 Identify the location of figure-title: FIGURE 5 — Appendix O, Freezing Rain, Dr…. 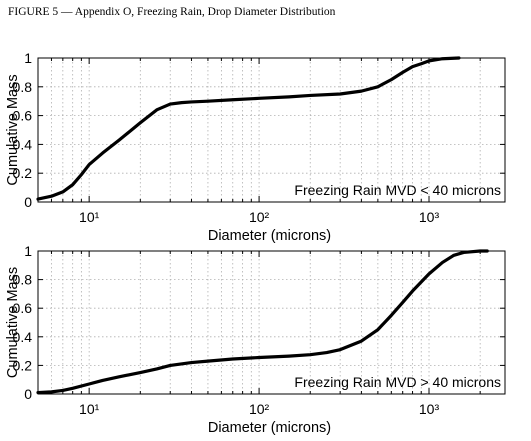
(172, 12).